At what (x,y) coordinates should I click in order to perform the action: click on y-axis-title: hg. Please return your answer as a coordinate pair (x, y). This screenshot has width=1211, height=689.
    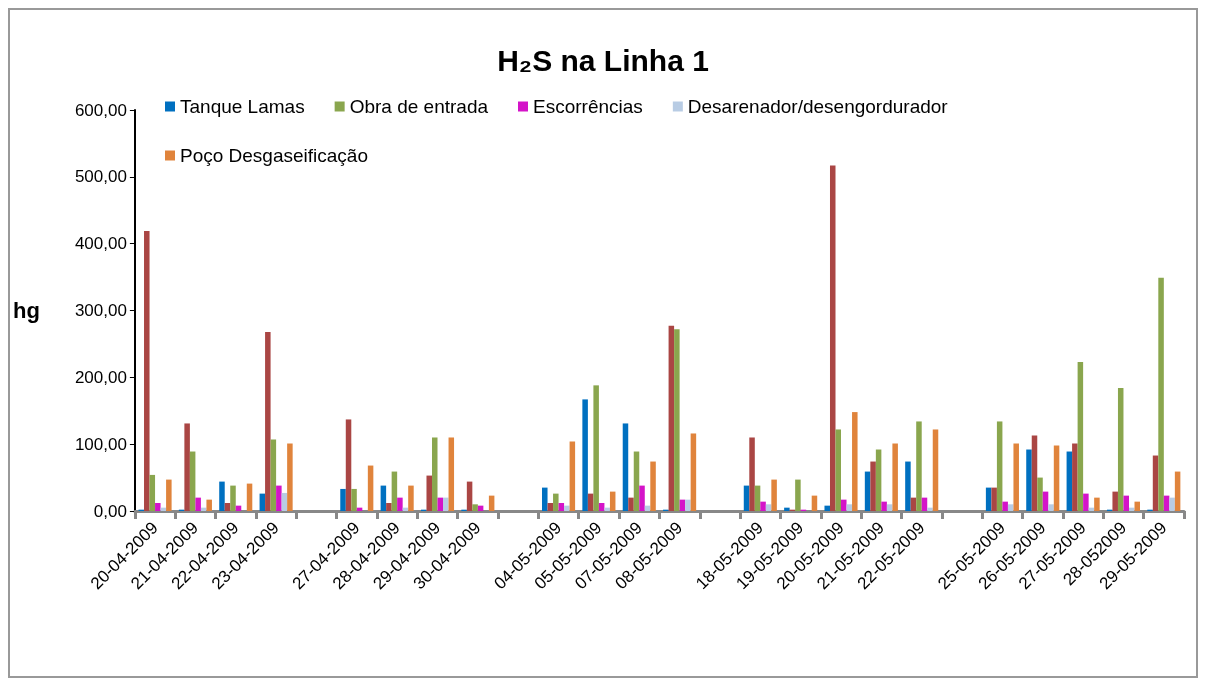
    Looking at the image, I should click on (26, 310).